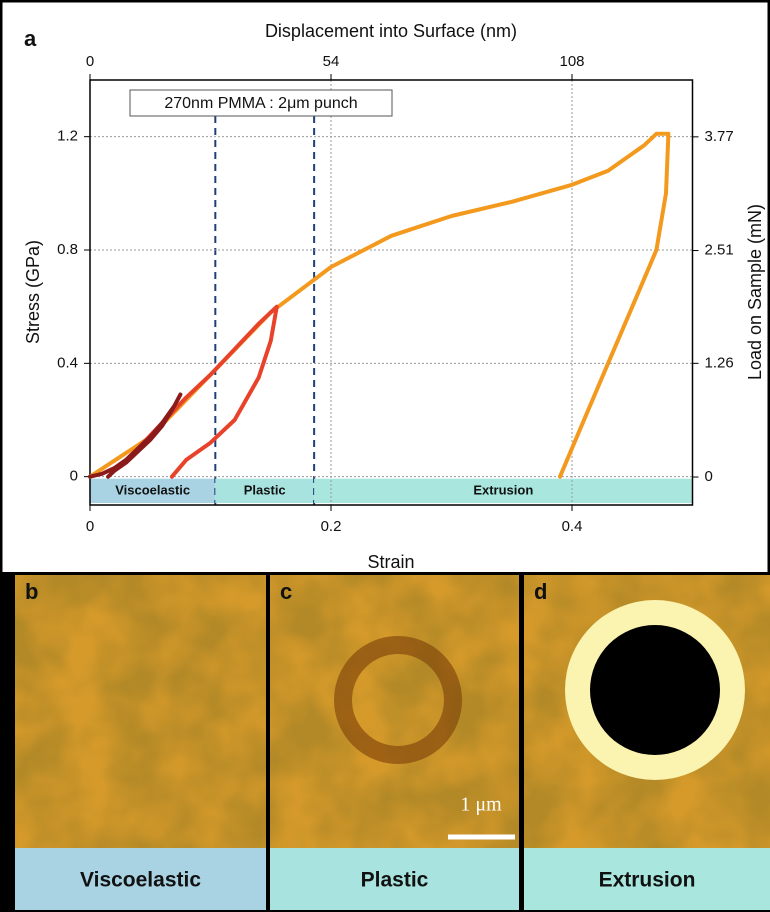 The height and width of the screenshot is (912, 770). What do you see at coordinates (398, 700) in the screenshot?
I see `indent-ring` at bounding box center [398, 700].